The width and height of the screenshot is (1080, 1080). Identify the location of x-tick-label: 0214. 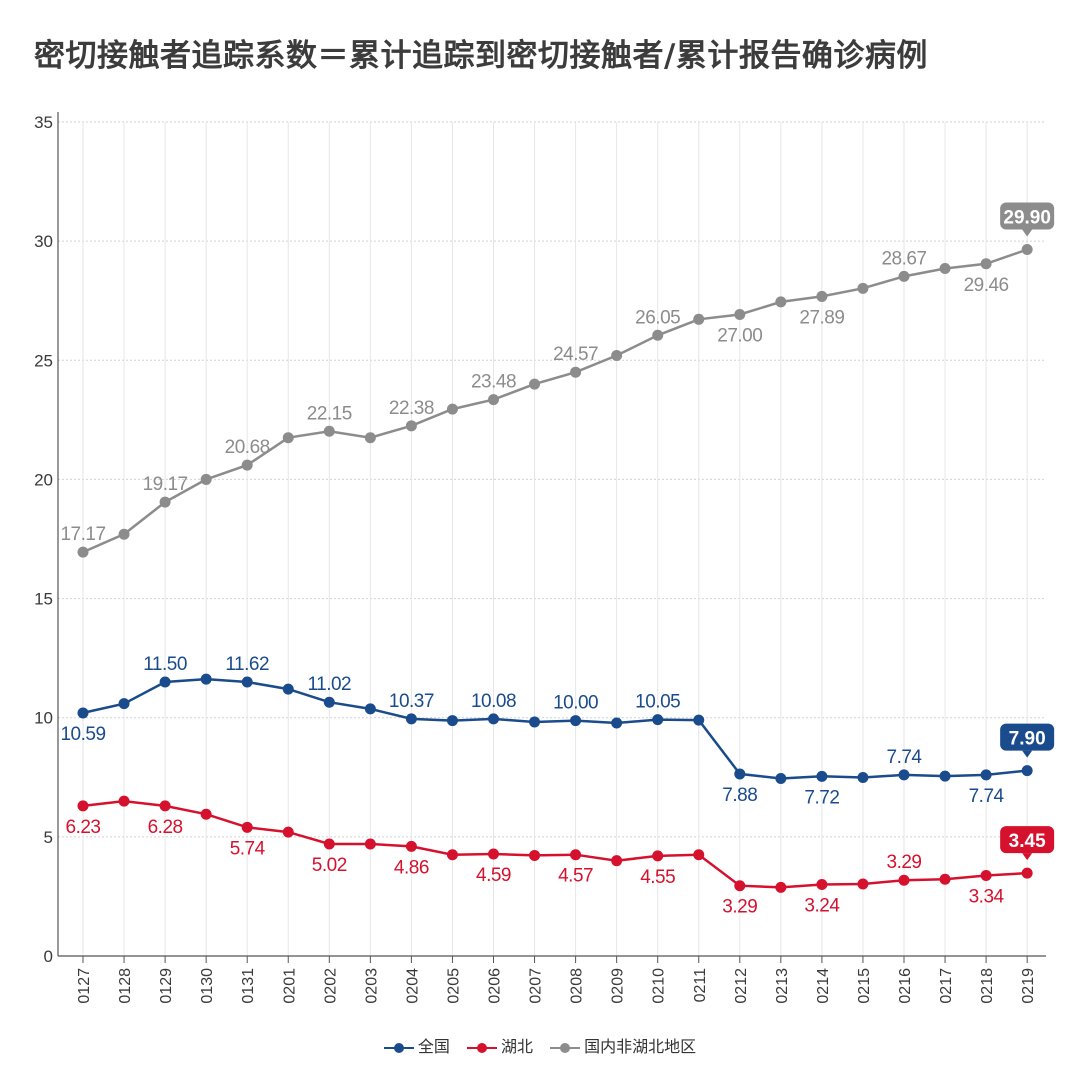
(823, 986).